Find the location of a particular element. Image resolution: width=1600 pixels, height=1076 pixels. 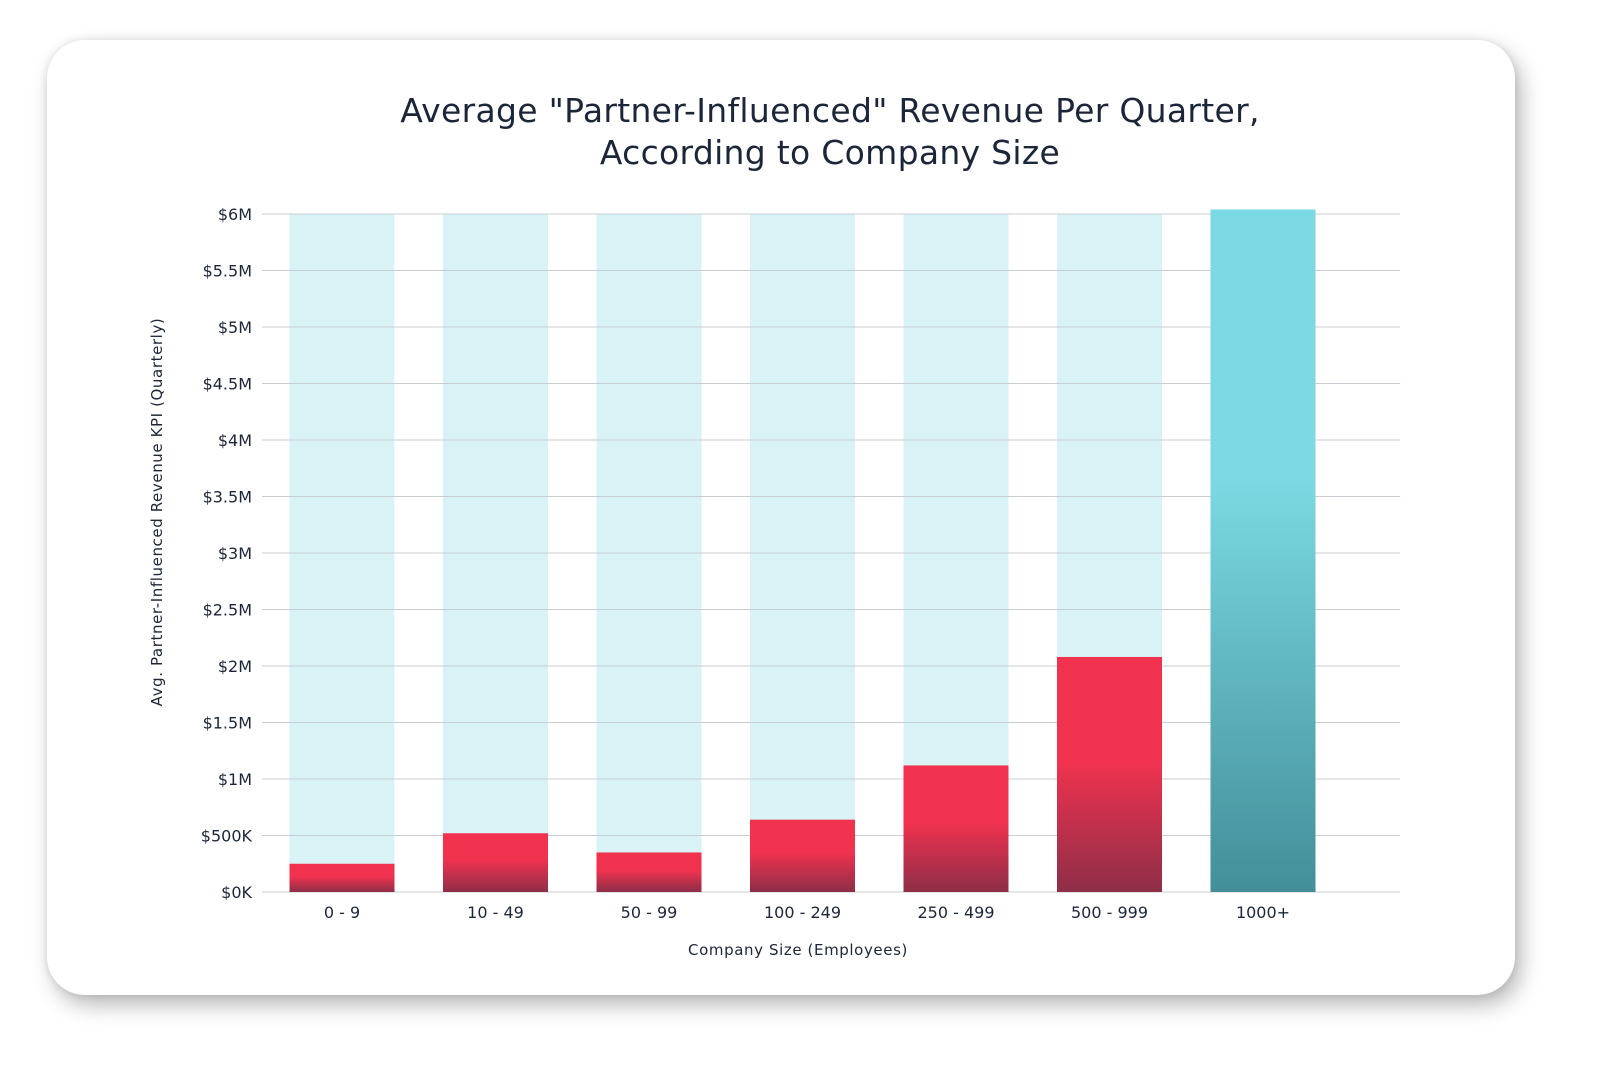

y-tick-label: $3.5M is located at coordinates (227, 497).